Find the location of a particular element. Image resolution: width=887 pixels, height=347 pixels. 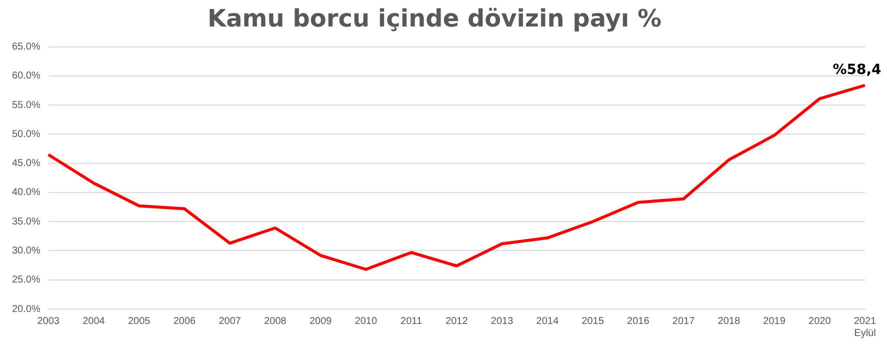

y-tick-label: 40.0% is located at coordinates (26, 192).